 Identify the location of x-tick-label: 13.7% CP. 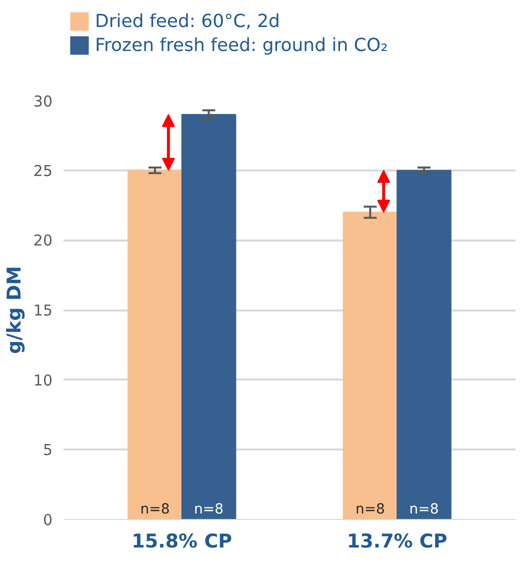
(397, 541).